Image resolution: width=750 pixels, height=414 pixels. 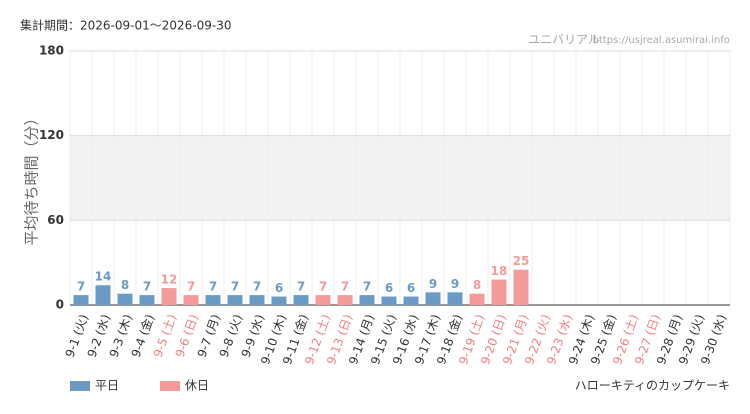 I want to click on data-label: 12, so click(x=169, y=280).